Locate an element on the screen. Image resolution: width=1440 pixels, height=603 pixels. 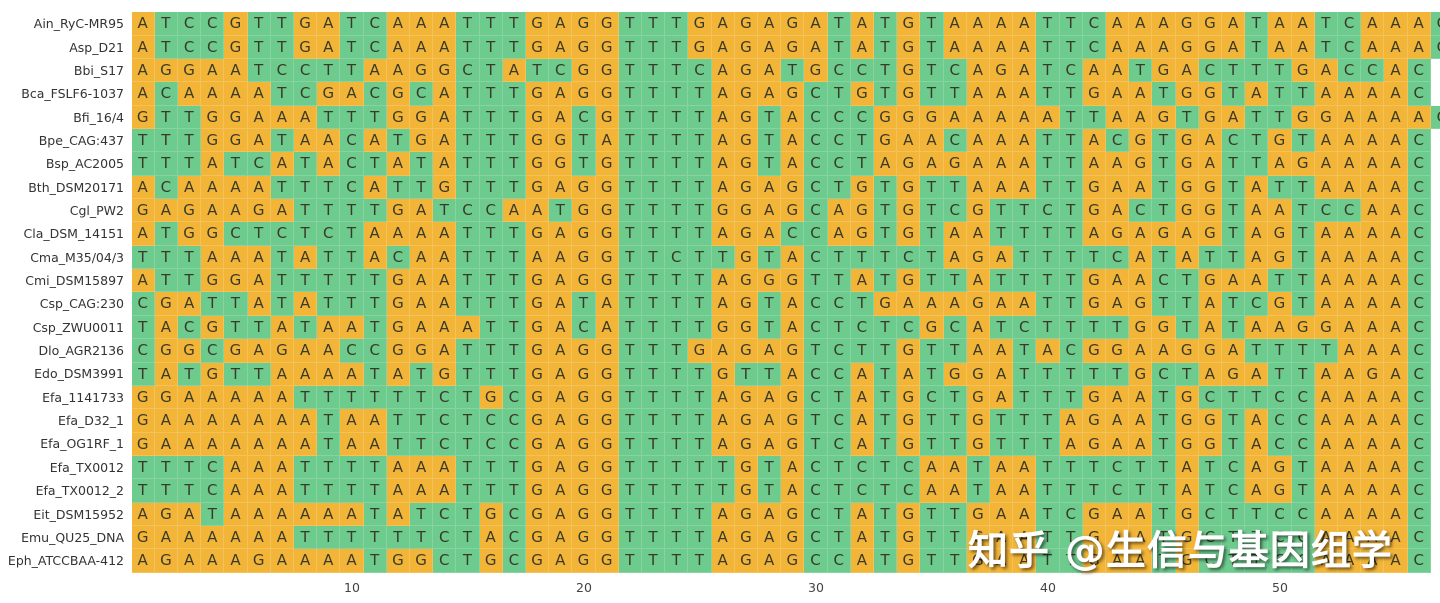
x-tick-label: 30 is located at coordinates (816, 587).